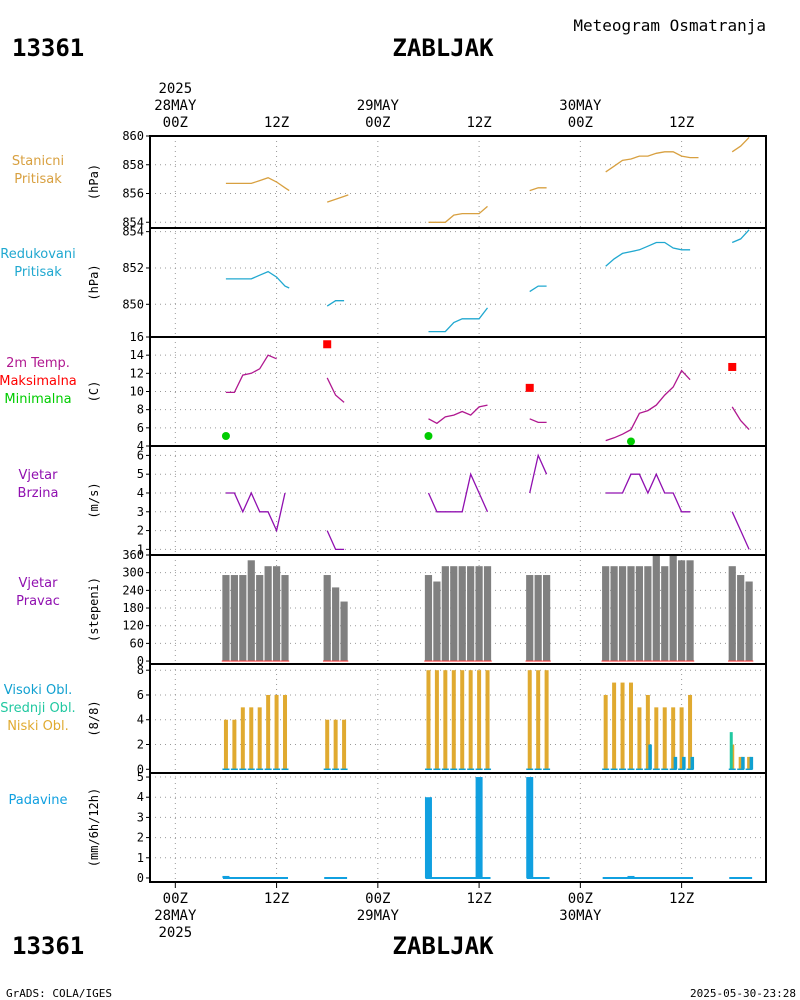 The image size is (800, 1000). I want to click on variable-label: Pravac, so click(38, 601).